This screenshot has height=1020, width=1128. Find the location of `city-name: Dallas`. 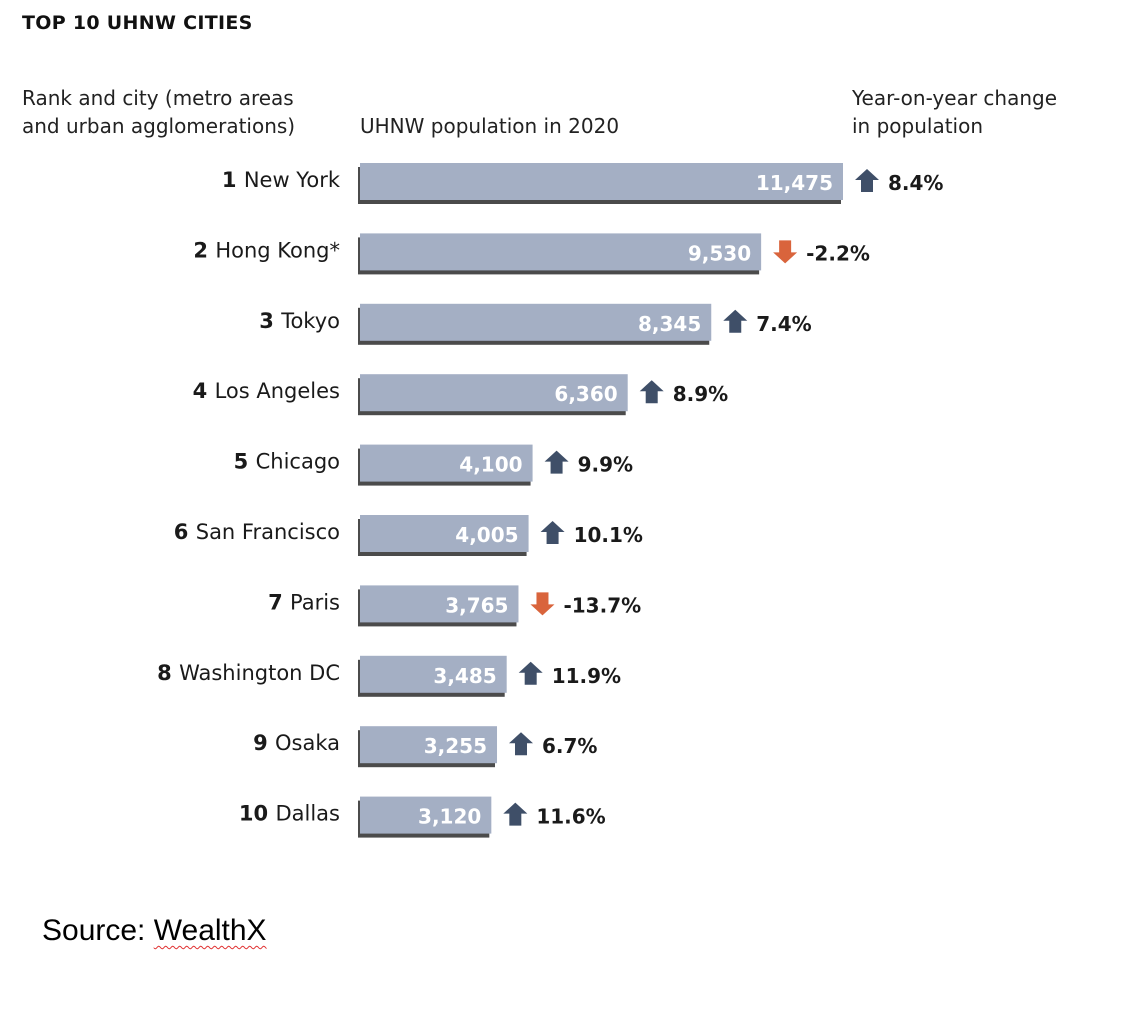

city-name: Dallas is located at coordinates (307, 814).